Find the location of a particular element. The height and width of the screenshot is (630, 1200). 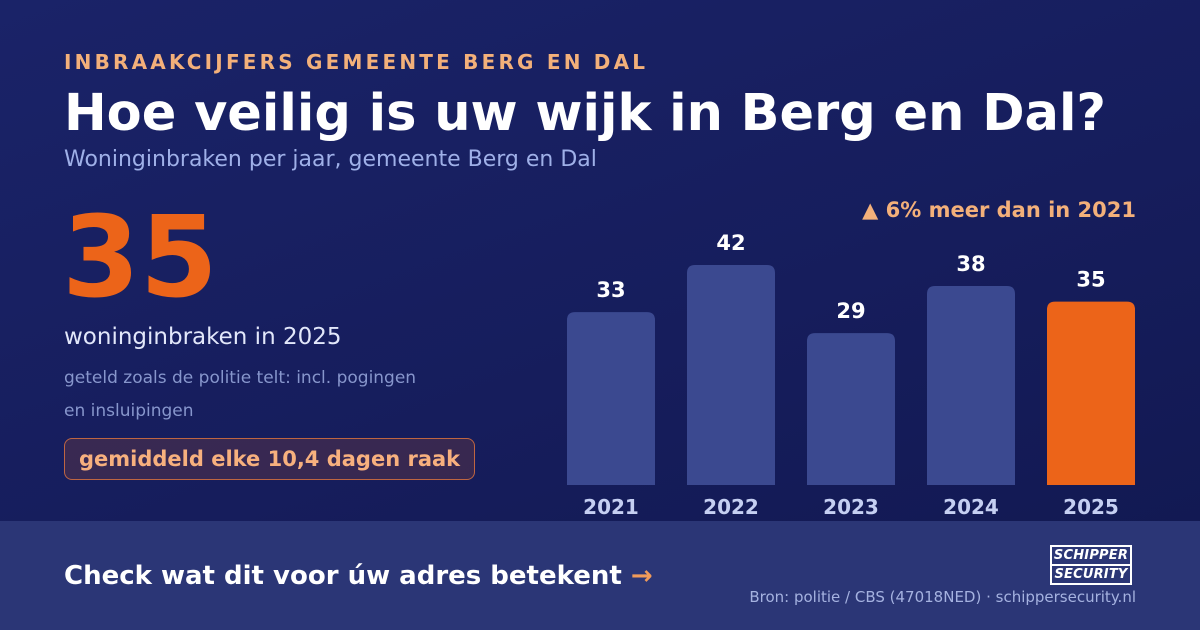

value-label-2021: 33 is located at coordinates (610, 290).